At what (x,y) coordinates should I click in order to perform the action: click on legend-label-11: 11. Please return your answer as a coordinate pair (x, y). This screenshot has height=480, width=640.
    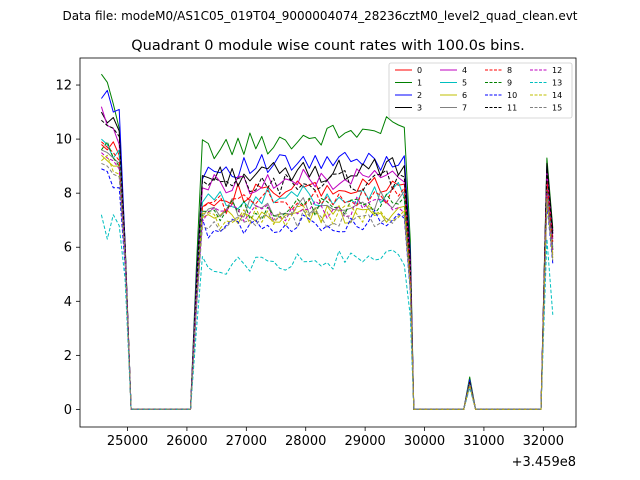
    Looking at the image, I should click on (512, 108).